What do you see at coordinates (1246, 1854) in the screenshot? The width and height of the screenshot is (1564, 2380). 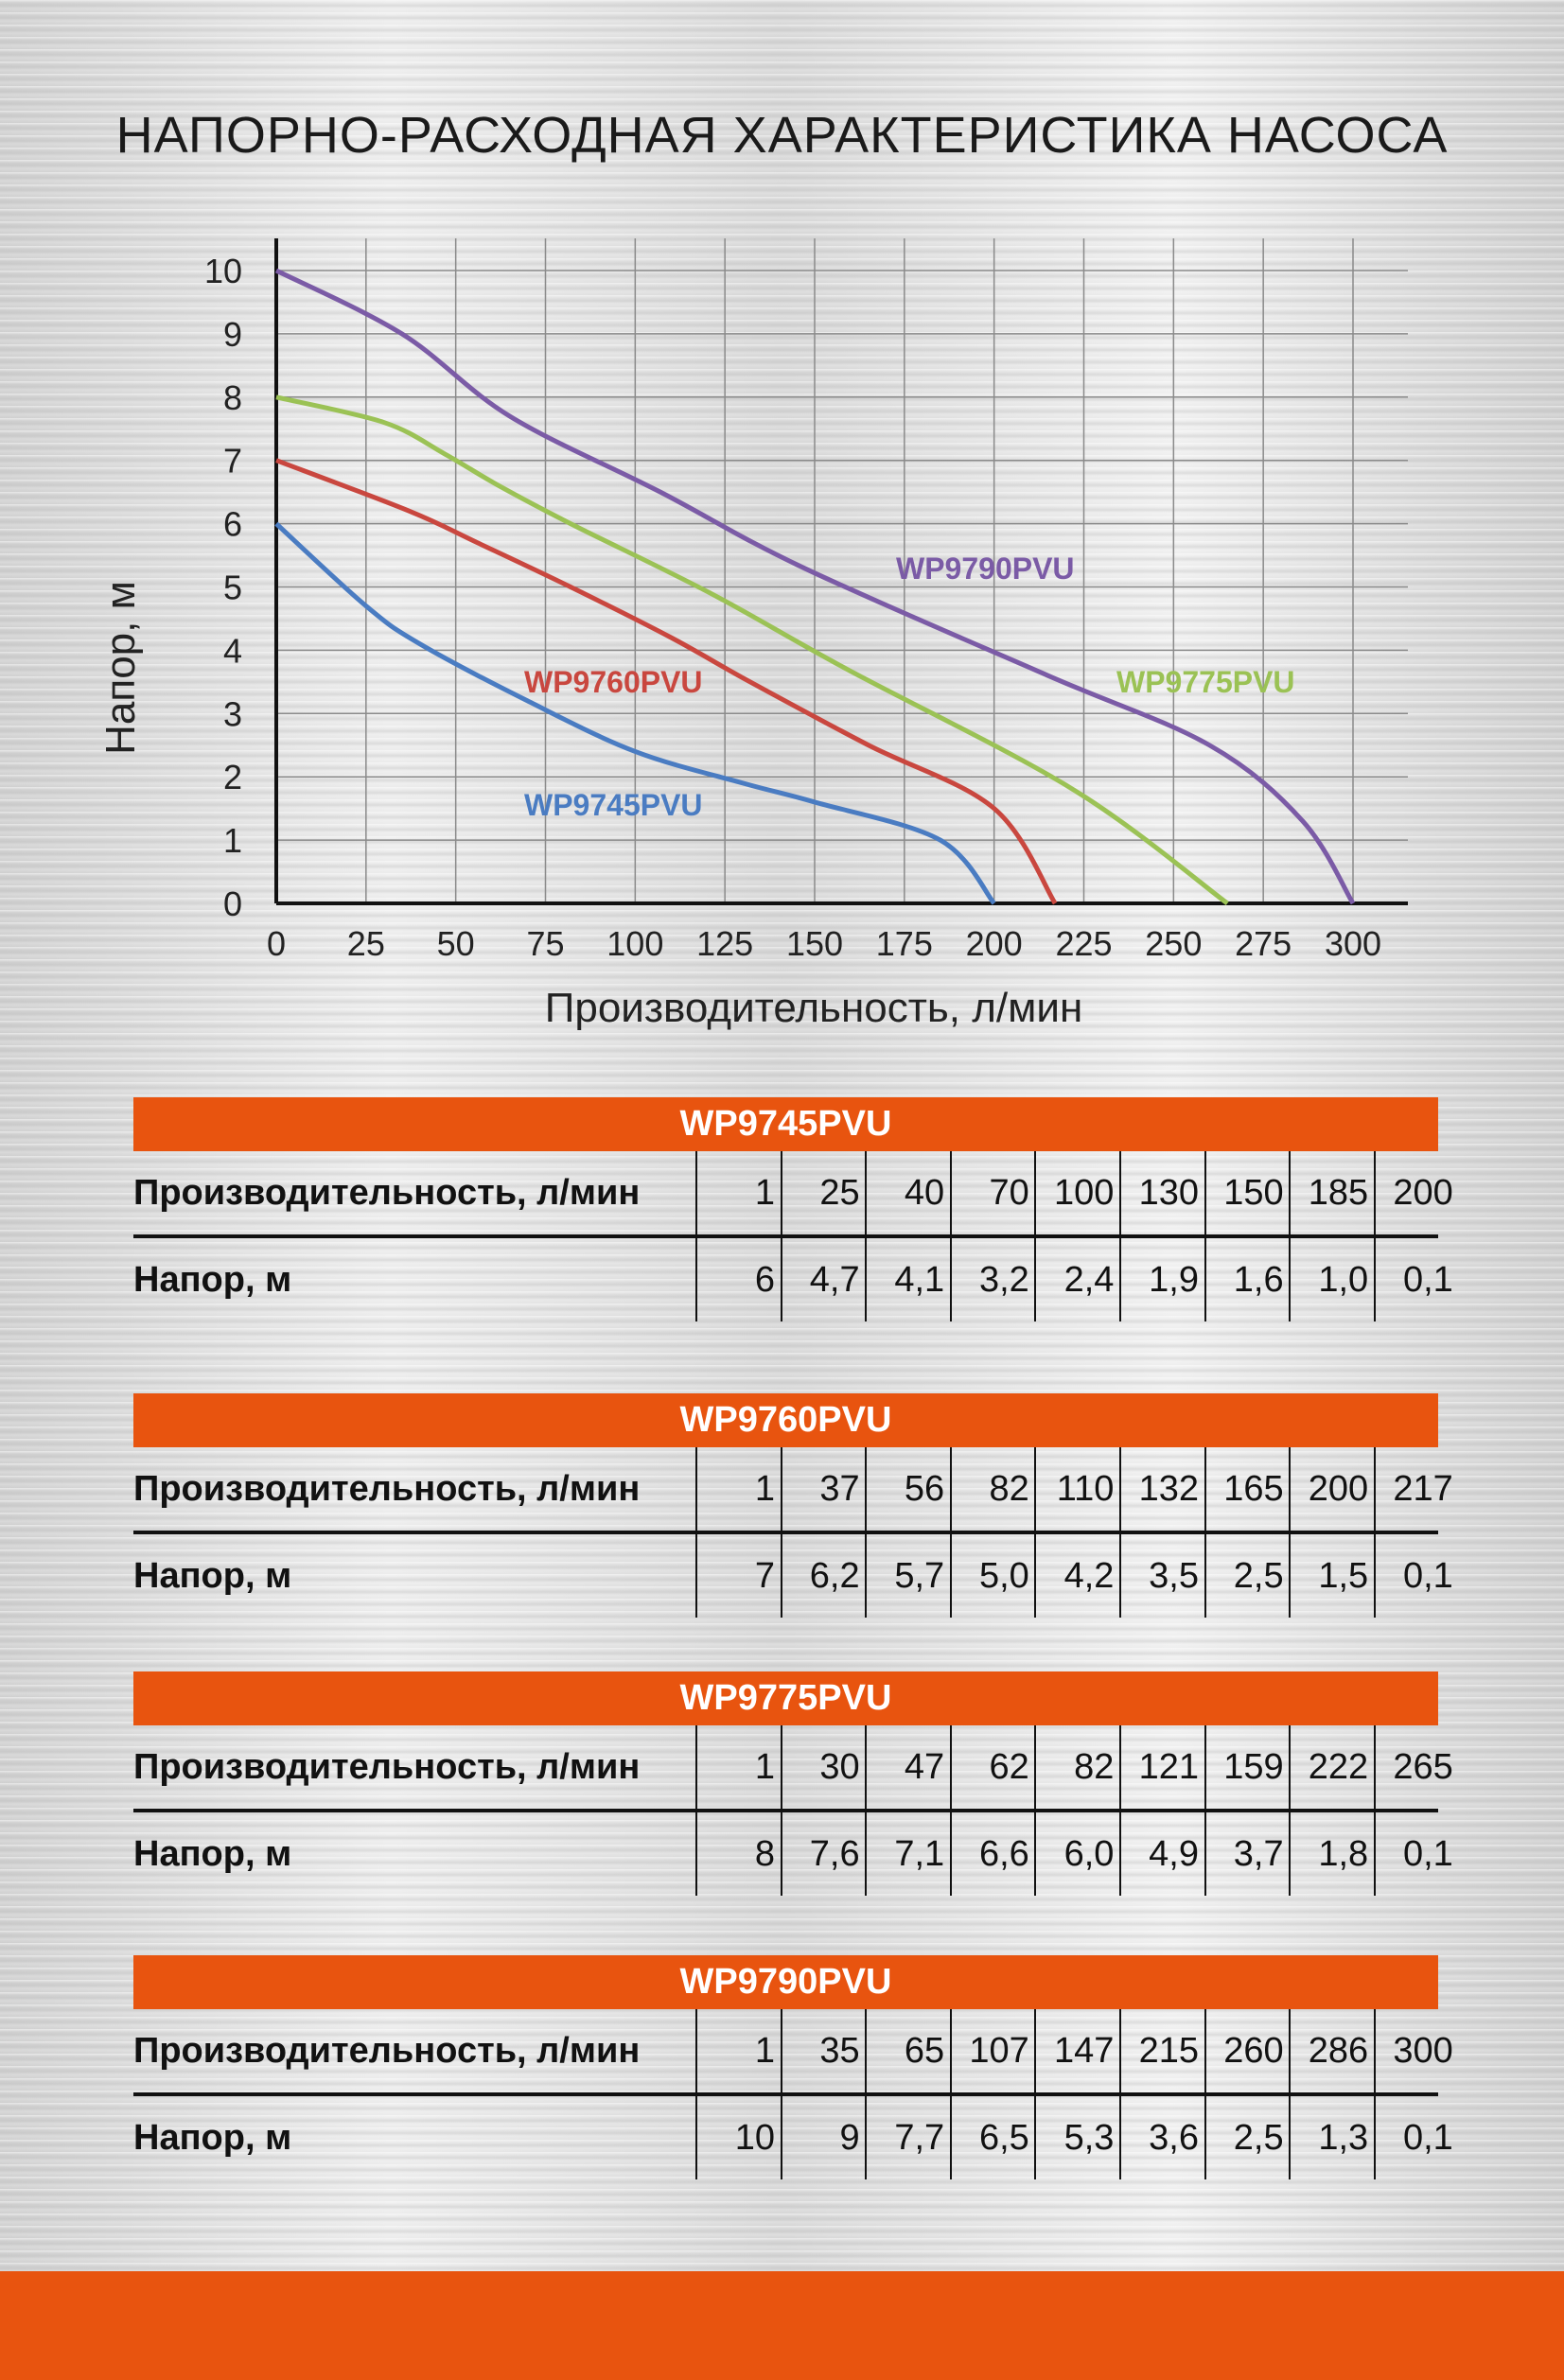 I see `table-cell: 3,7` at bounding box center [1246, 1854].